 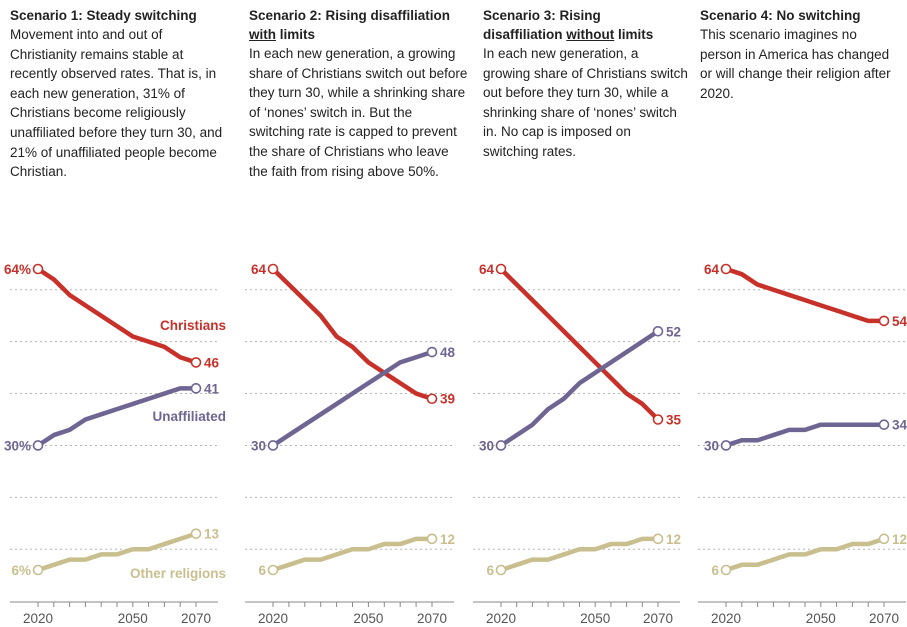 What do you see at coordinates (21, 570) in the screenshot?
I see `start-value-label: 6%` at bounding box center [21, 570].